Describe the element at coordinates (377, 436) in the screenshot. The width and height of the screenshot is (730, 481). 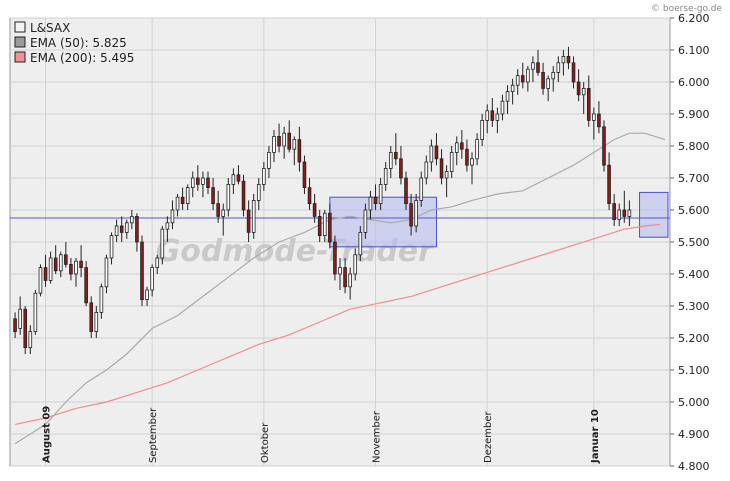
I see `x-tick-label: November` at that location.